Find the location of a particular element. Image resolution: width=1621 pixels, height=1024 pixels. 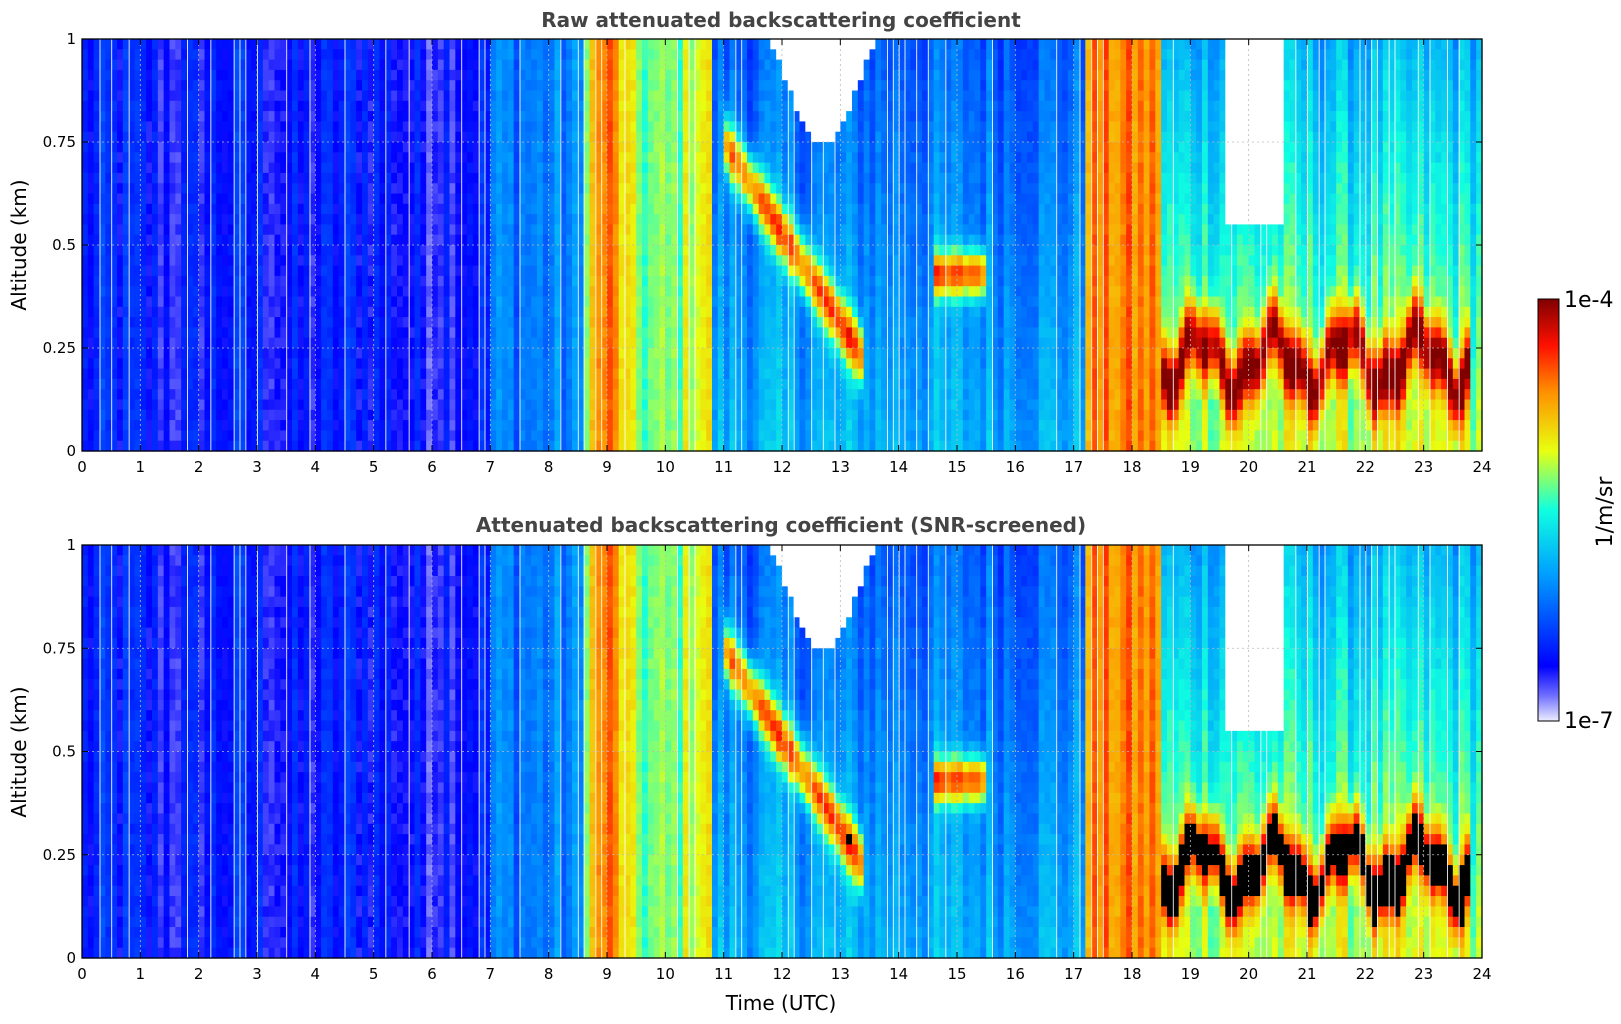

data-gap is located at coordinates (100, 245).